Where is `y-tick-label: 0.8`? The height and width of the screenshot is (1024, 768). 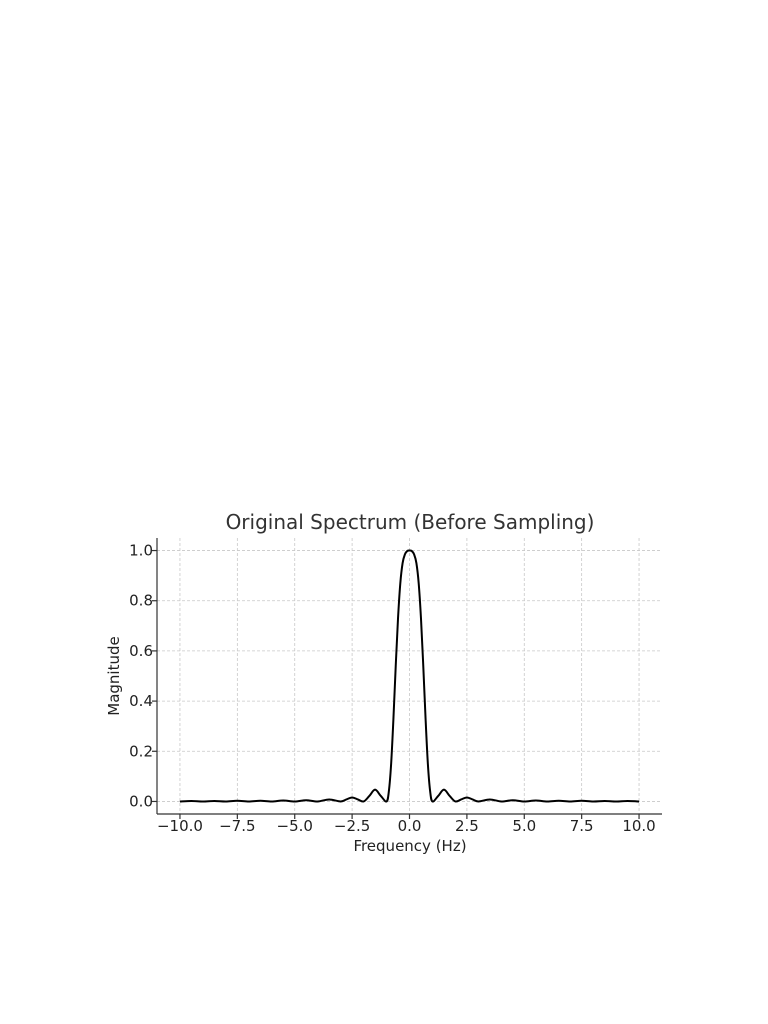
y-tick-label: 0.8 is located at coordinates (141, 601).